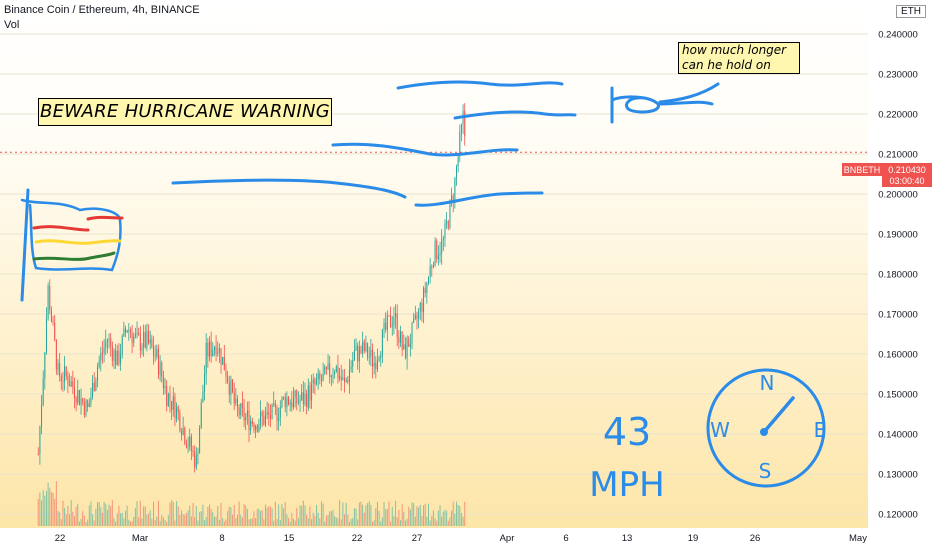 The width and height of the screenshot is (932, 550). Describe the element at coordinates (635, 104) in the screenshot. I see `wind-swirl` at that location.